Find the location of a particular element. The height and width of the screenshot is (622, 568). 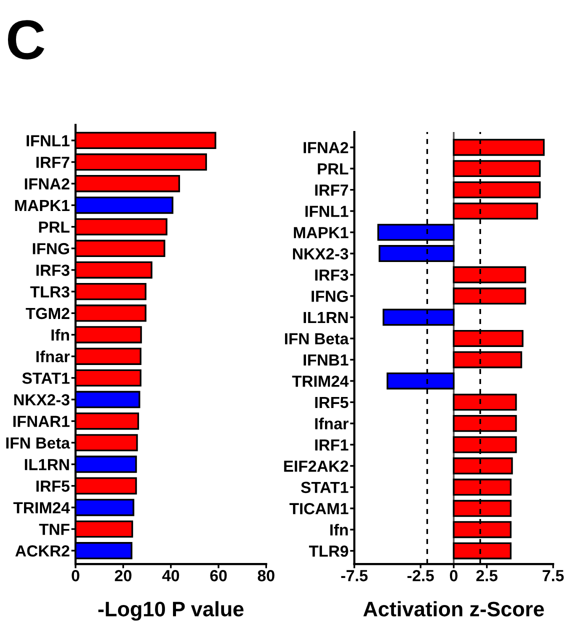

y-tick-label: IFNAR1 is located at coordinates (41, 421).